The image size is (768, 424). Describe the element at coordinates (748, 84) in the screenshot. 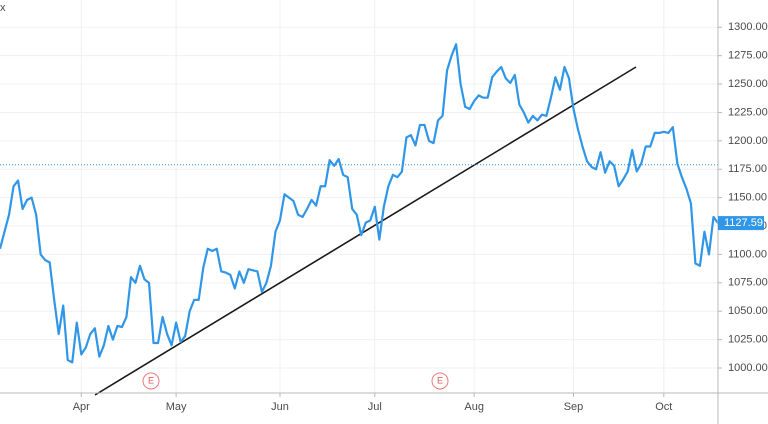

I see `y-tick-label: 1250.00` at that location.